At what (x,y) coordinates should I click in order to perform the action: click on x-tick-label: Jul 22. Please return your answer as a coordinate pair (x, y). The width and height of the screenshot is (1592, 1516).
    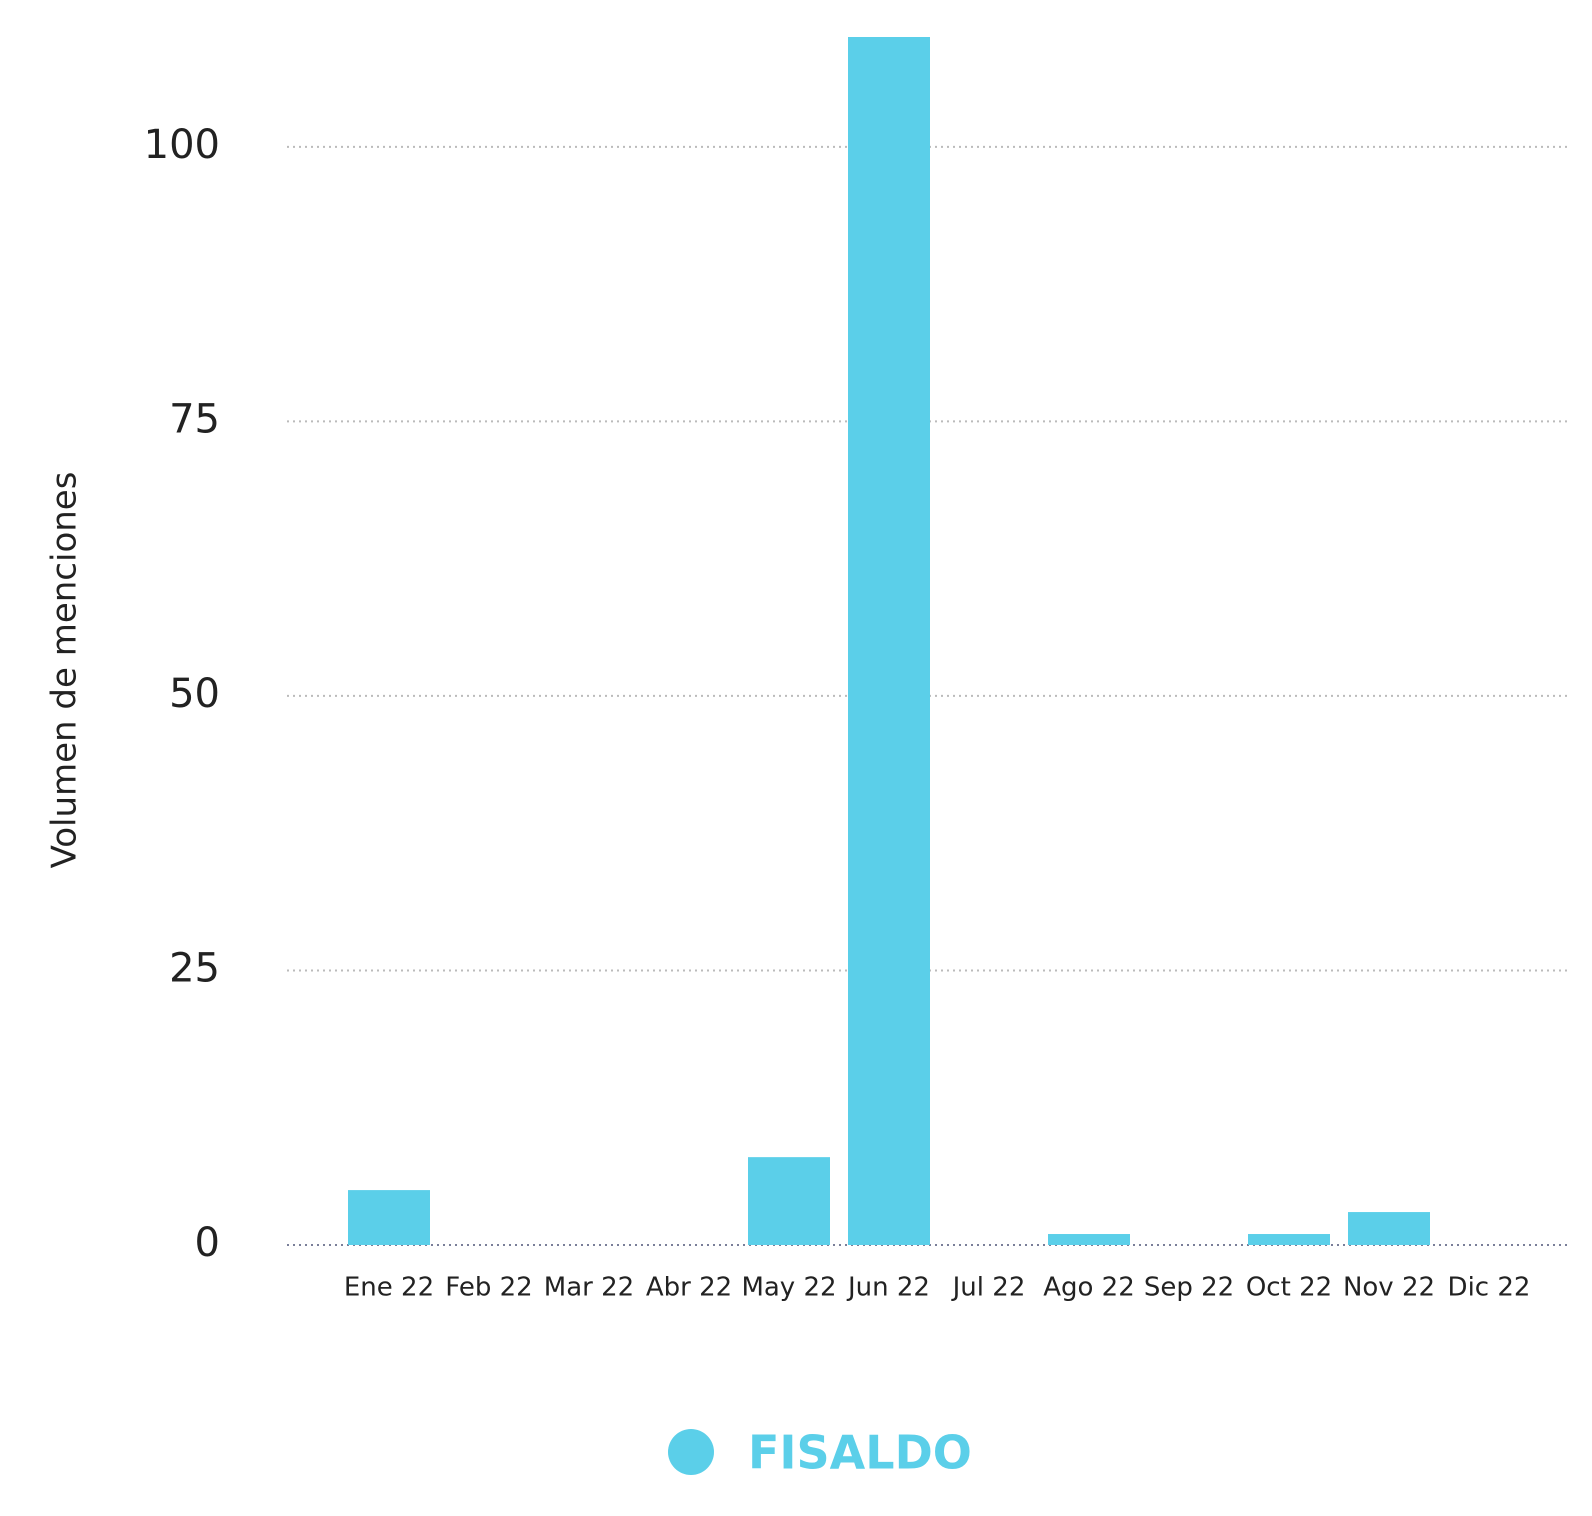
    Looking at the image, I should click on (988, 1288).